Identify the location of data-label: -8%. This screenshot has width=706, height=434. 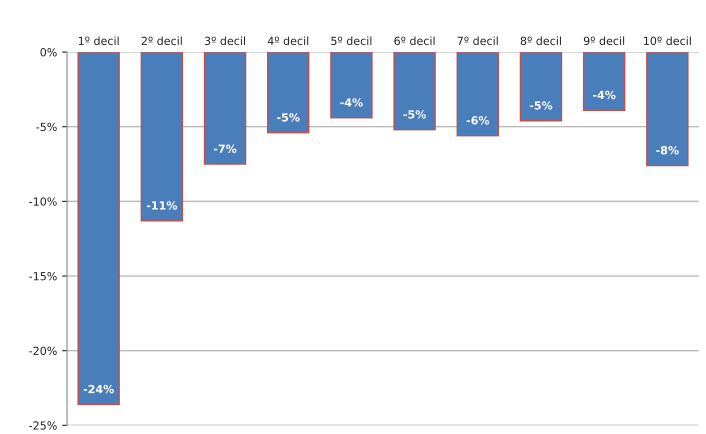
(667, 150).